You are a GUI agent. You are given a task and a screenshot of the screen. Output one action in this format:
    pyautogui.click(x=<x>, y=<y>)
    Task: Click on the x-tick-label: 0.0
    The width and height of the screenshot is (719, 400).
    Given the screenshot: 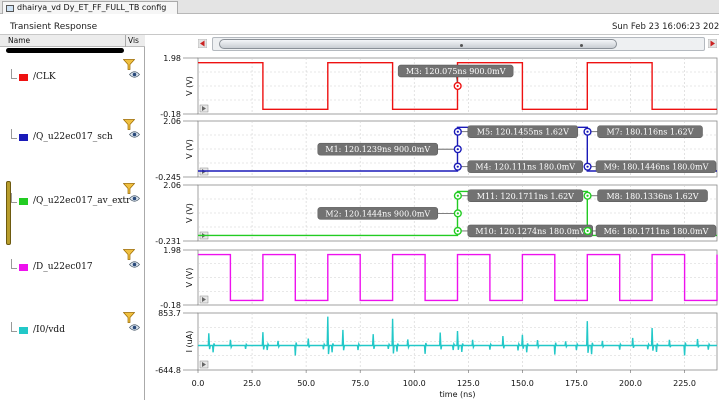 What is the action you would take?
    pyautogui.click(x=198, y=383)
    